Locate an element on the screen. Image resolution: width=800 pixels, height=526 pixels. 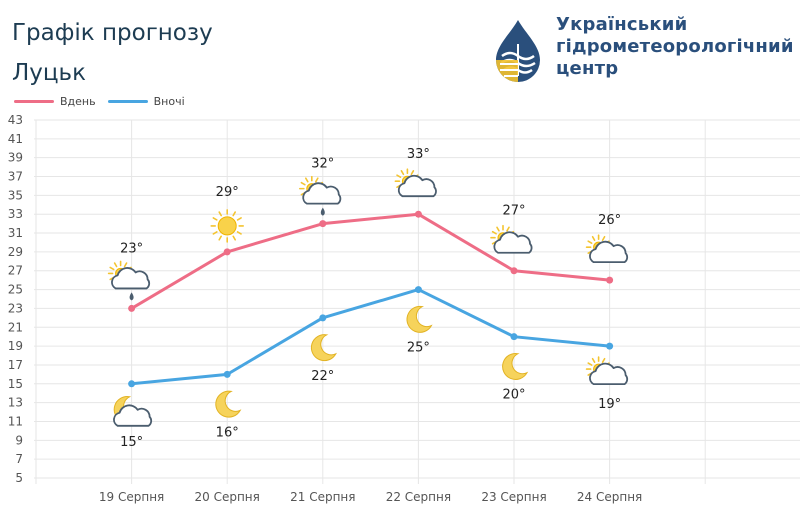
chart-title: Графік прогнозу is located at coordinates (112, 33).